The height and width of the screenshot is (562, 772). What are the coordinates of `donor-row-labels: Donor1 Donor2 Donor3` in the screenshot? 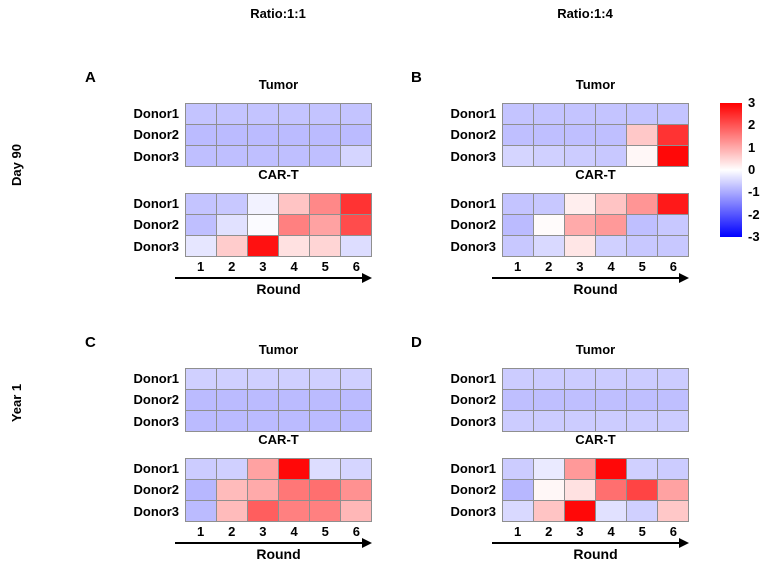 It's located at (132, 490).